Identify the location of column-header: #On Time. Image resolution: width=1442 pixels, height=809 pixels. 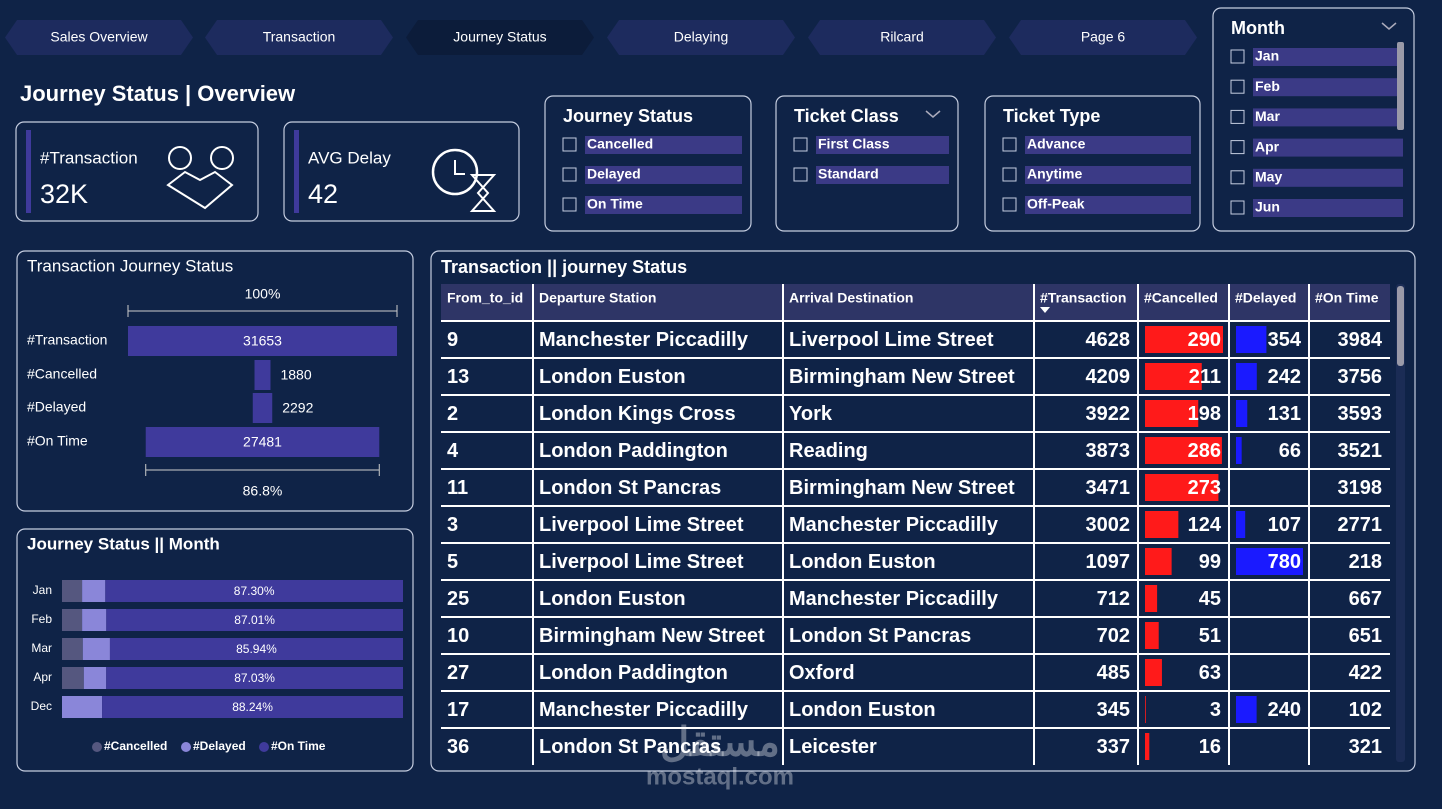
(1347, 298).